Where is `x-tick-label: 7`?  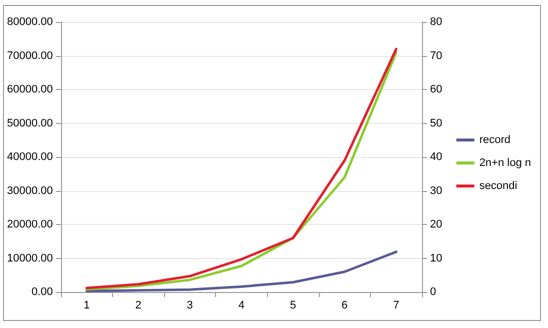
x-tick-label: 7 is located at coordinates (396, 306).